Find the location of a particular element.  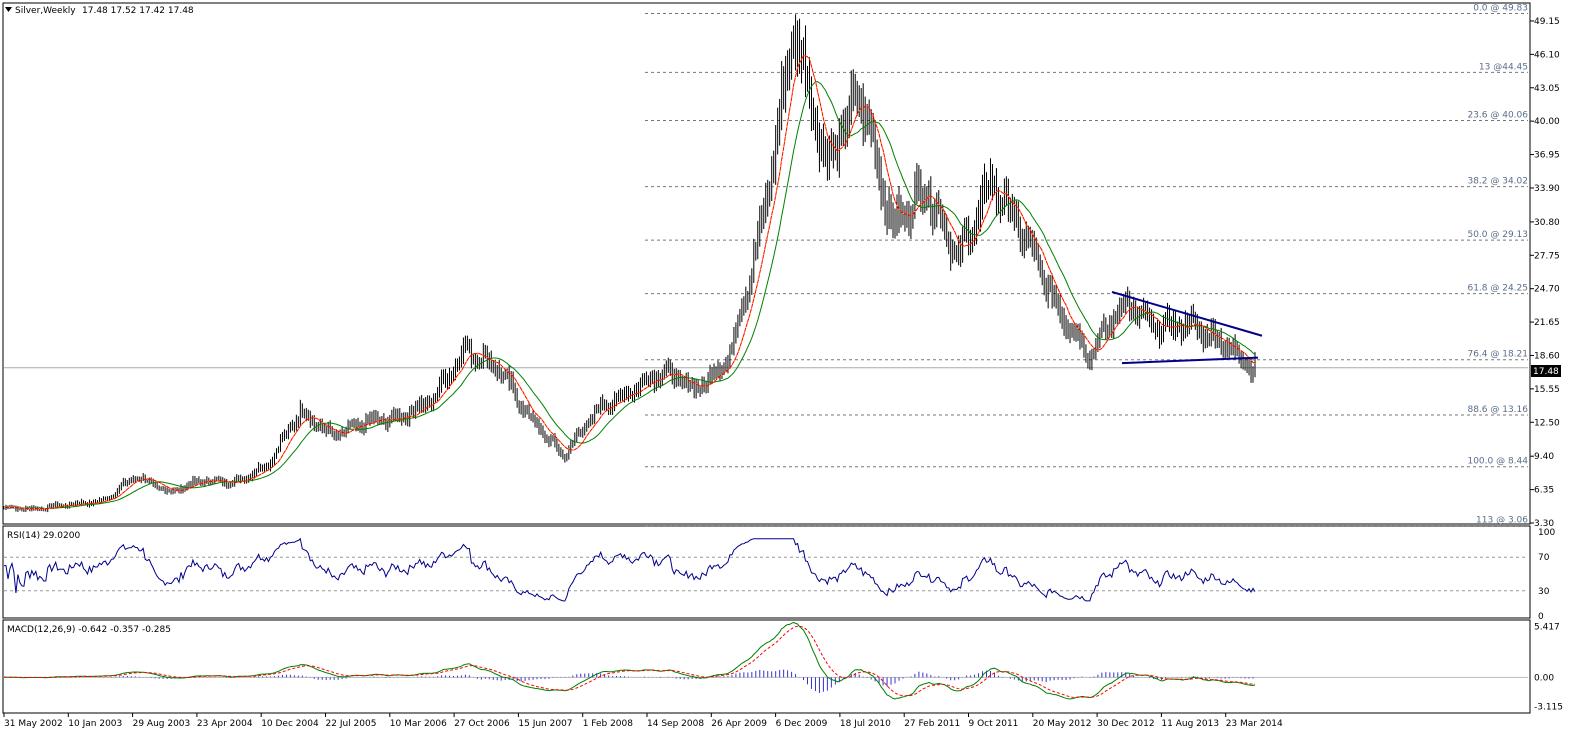

price-tick-label: 43.05 is located at coordinates (1547, 89).